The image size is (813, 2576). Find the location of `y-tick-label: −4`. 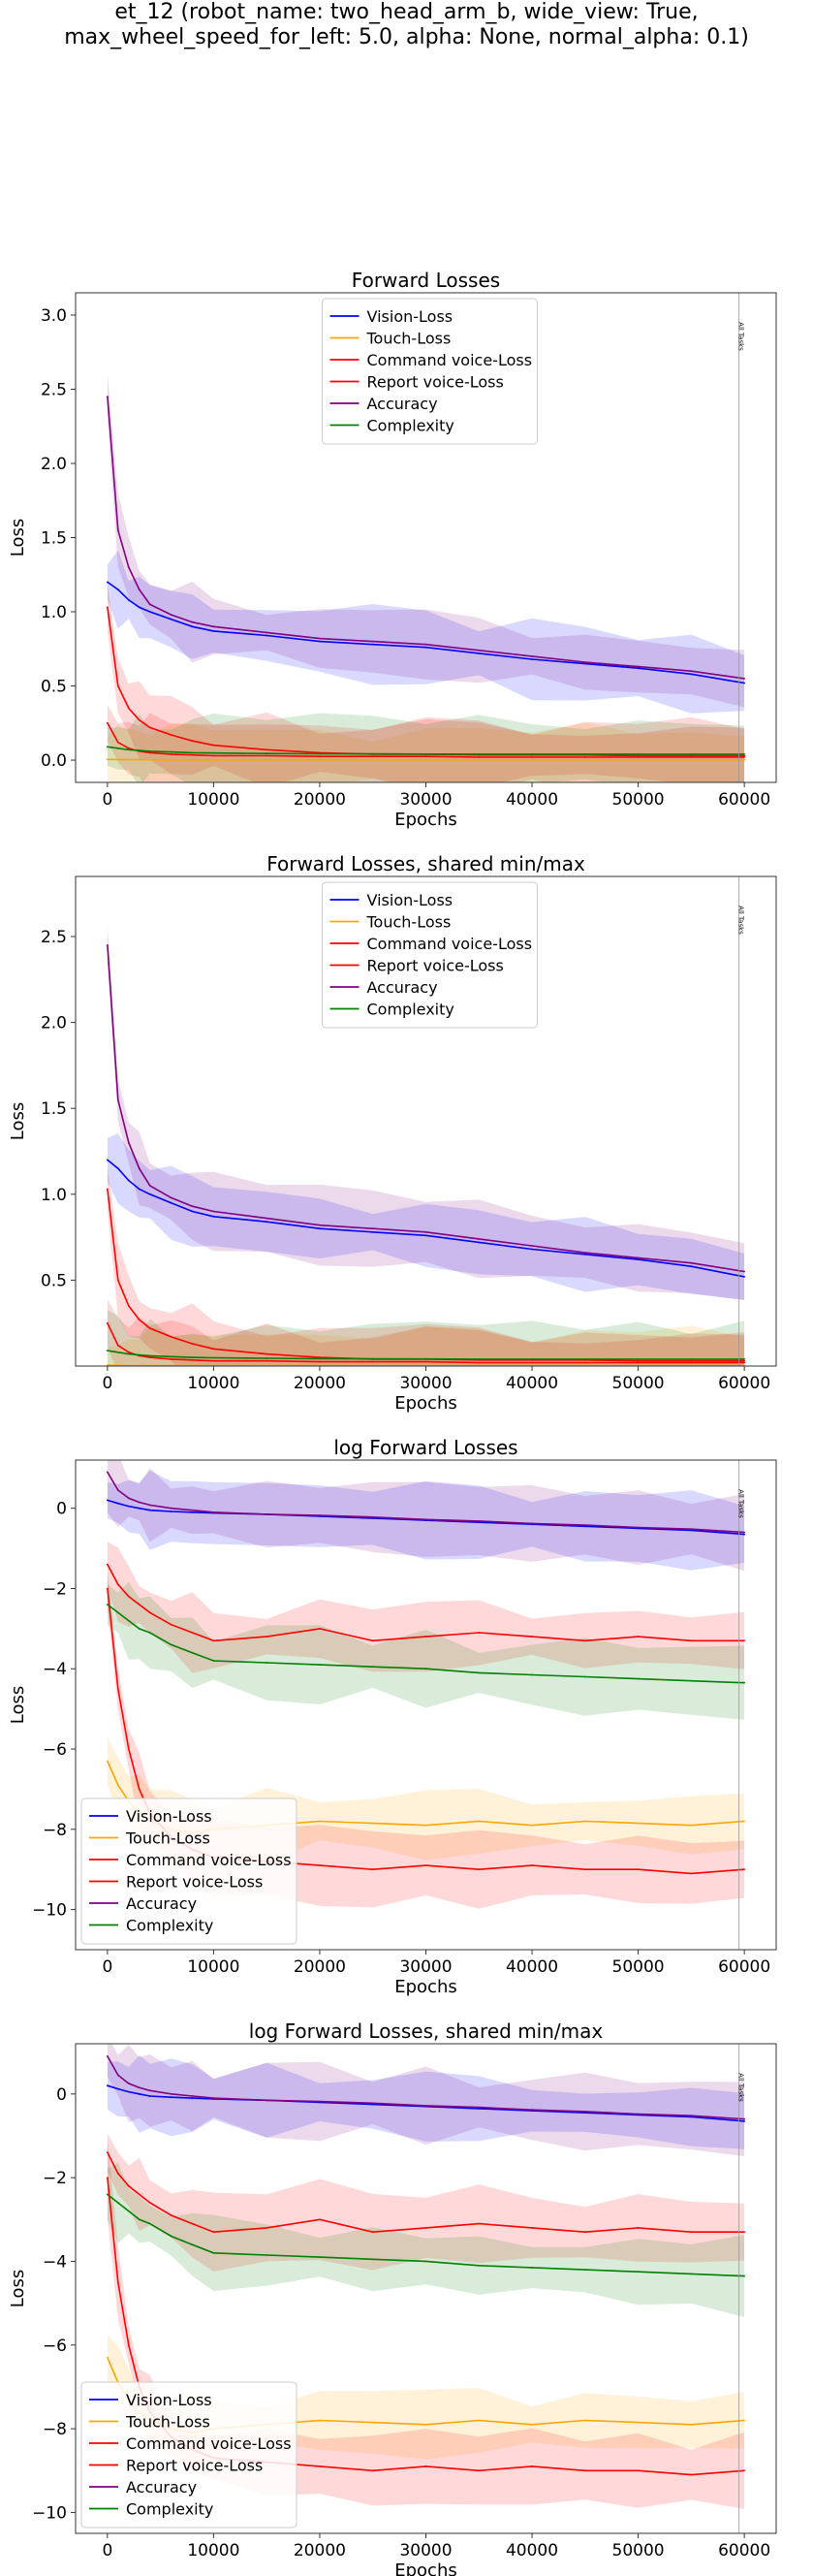

y-tick-label: −4 is located at coordinates (55, 1669).